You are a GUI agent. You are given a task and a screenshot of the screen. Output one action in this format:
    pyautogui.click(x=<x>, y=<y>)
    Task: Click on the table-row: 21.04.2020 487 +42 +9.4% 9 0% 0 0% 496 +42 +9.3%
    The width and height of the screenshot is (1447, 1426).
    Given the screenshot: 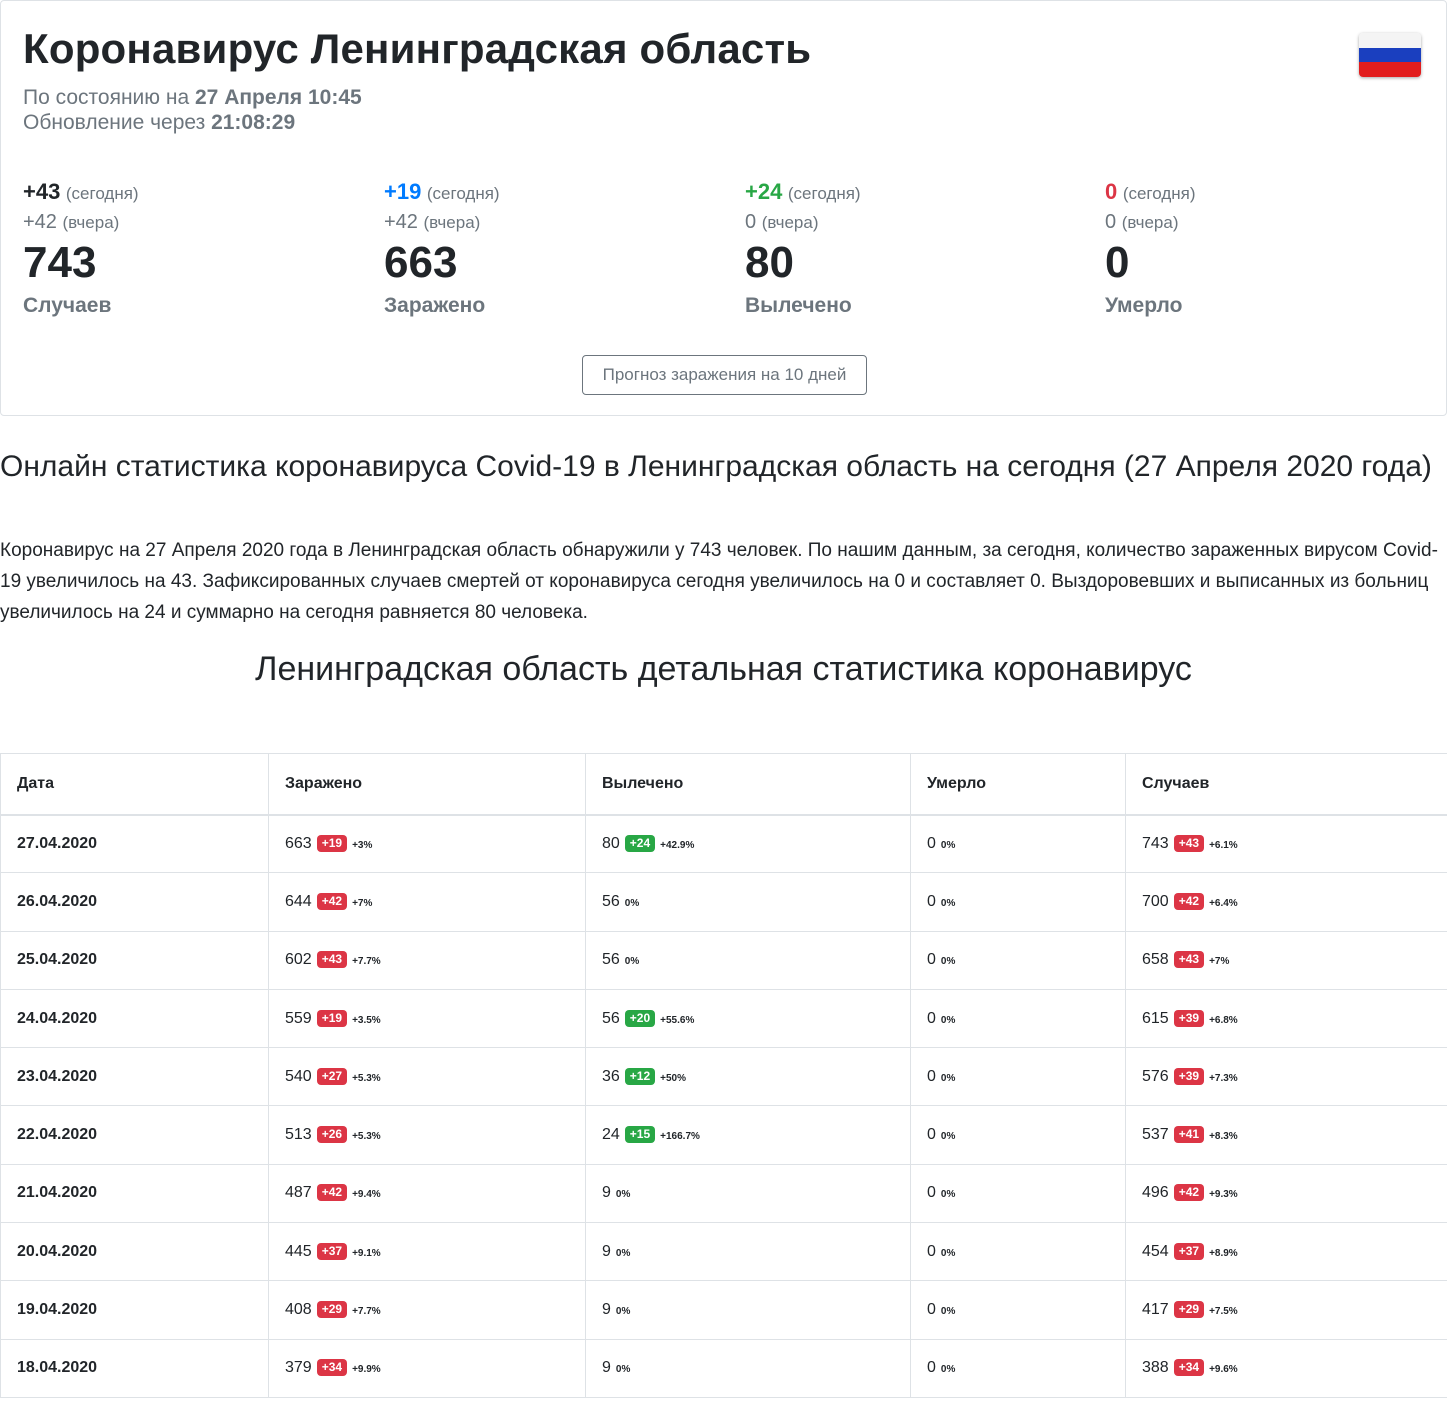 What is the action you would take?
    pyautogui.click(x=723, y=1193)
    